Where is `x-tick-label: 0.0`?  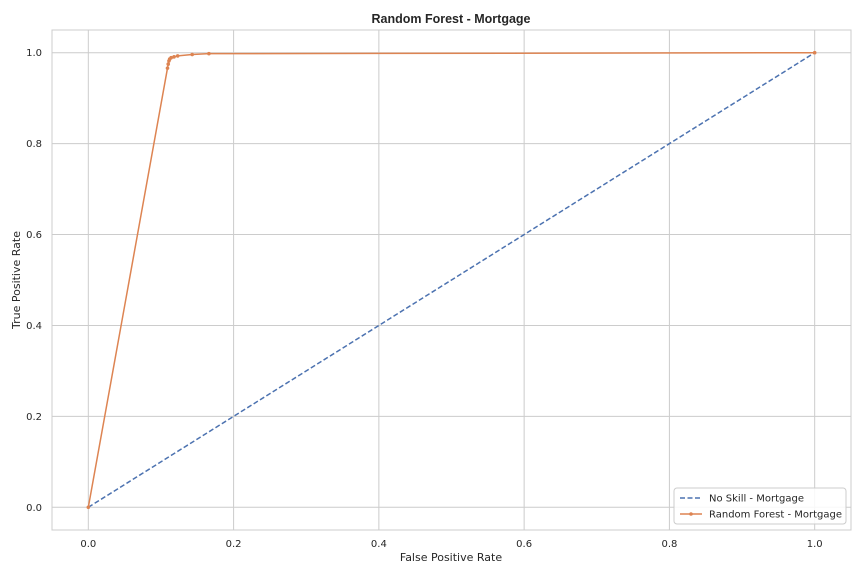 x-tick-label: 0.0 is located at coordinates (88, 544).